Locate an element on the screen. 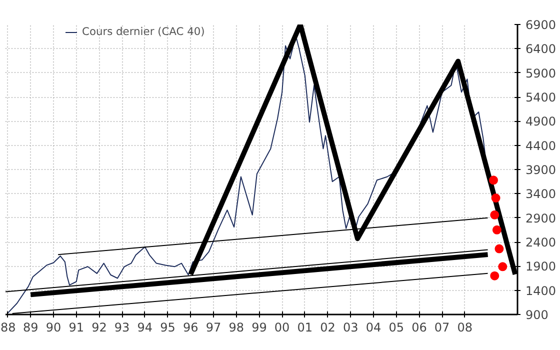 Image resolution: width=560 pixels, height=350 pixels. x-tick-label: 96 is located at coordinates (190, 327).